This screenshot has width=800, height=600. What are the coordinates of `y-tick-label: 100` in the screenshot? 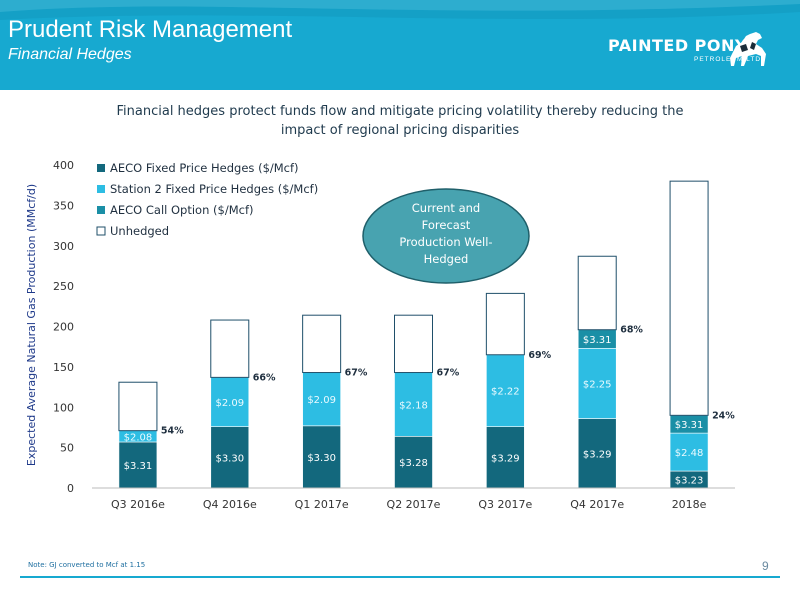 It's located at (63, 407).